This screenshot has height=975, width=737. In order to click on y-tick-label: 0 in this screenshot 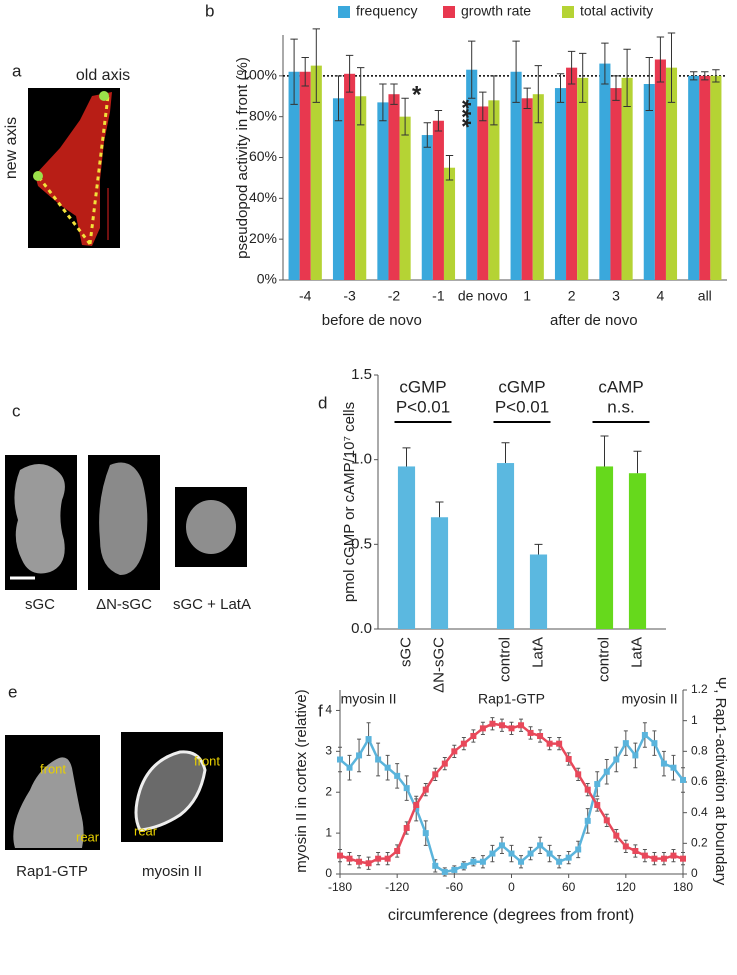, I will do `click(328, 873)`.